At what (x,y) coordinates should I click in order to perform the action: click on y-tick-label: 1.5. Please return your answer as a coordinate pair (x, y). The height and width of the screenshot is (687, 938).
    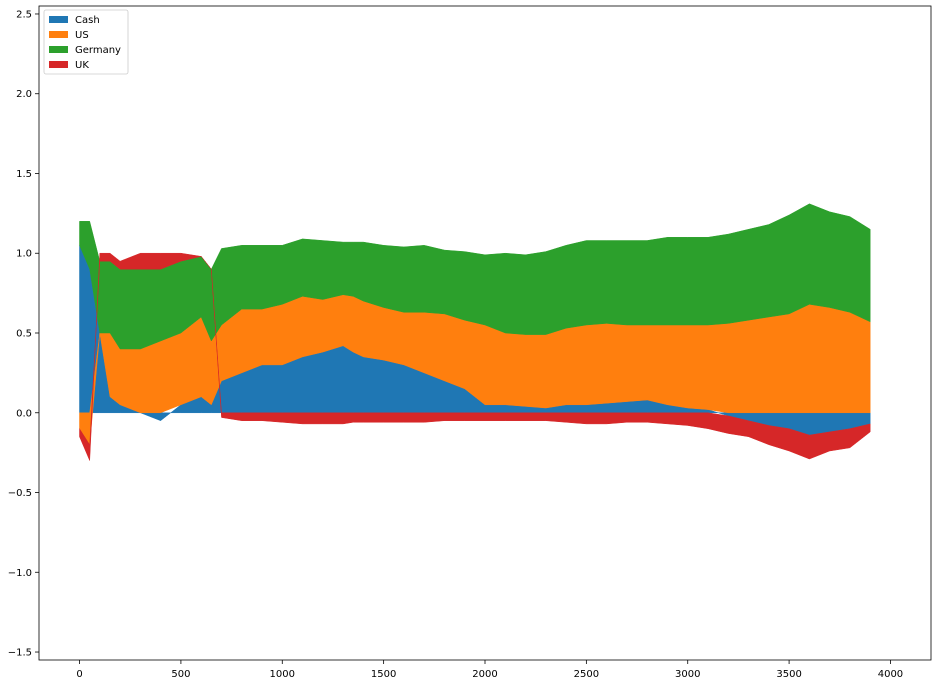
    Looking at the image, I should click on (24, 174).